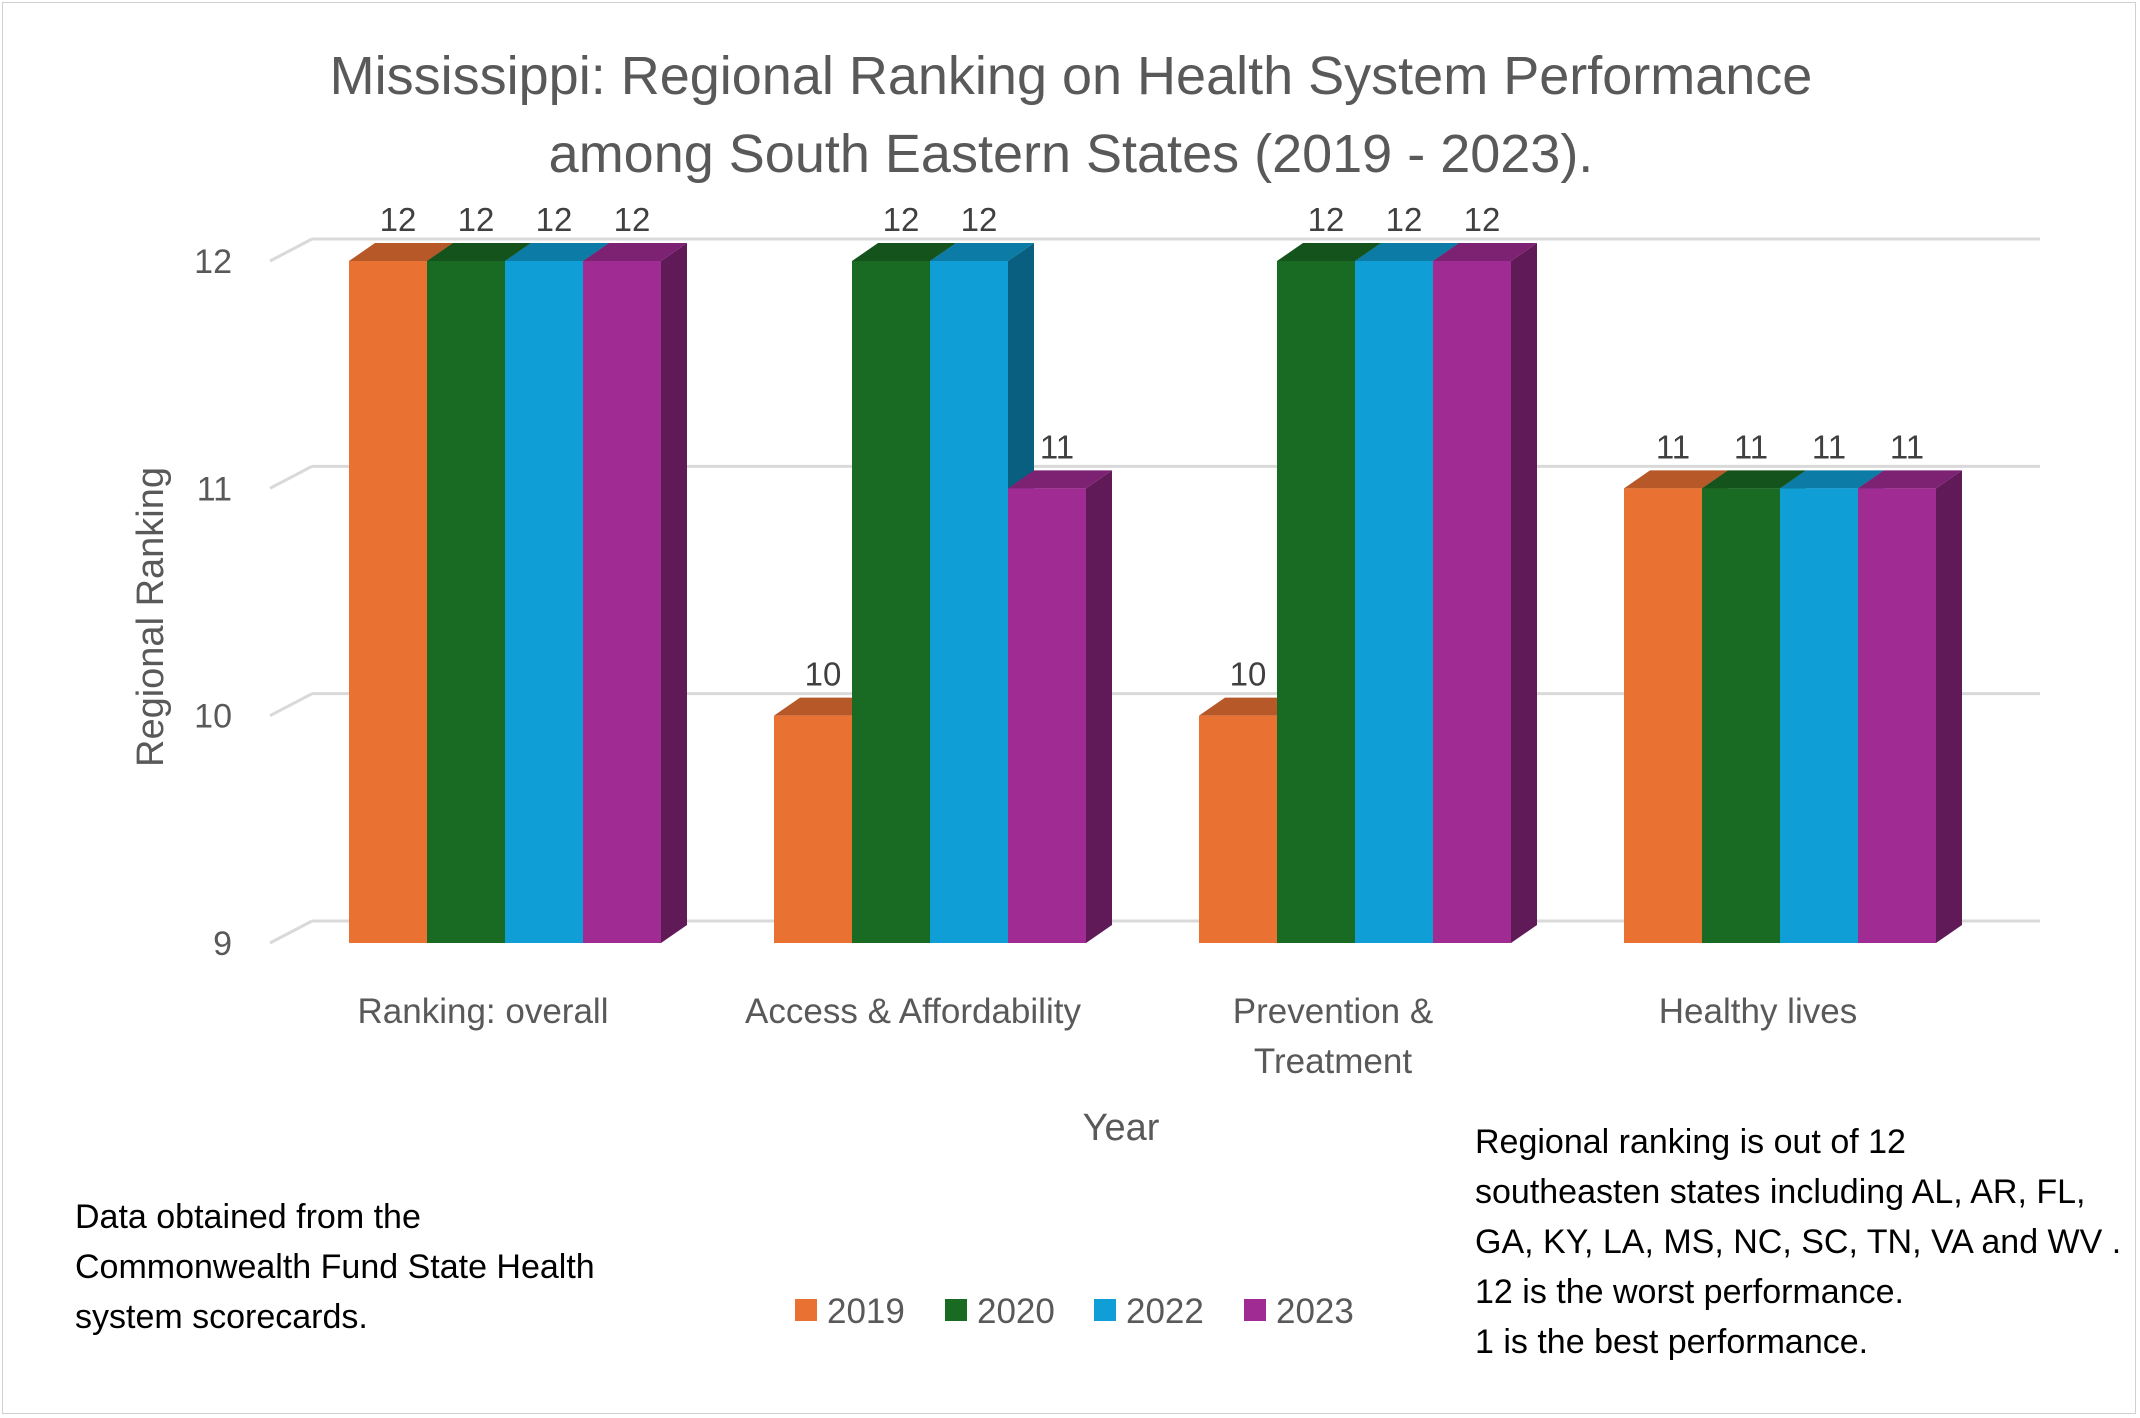 The width and height of the screenshot is (2140, 1418). I want to click on legend: 2019 2020 2022 2023, so click(1074, 1311).